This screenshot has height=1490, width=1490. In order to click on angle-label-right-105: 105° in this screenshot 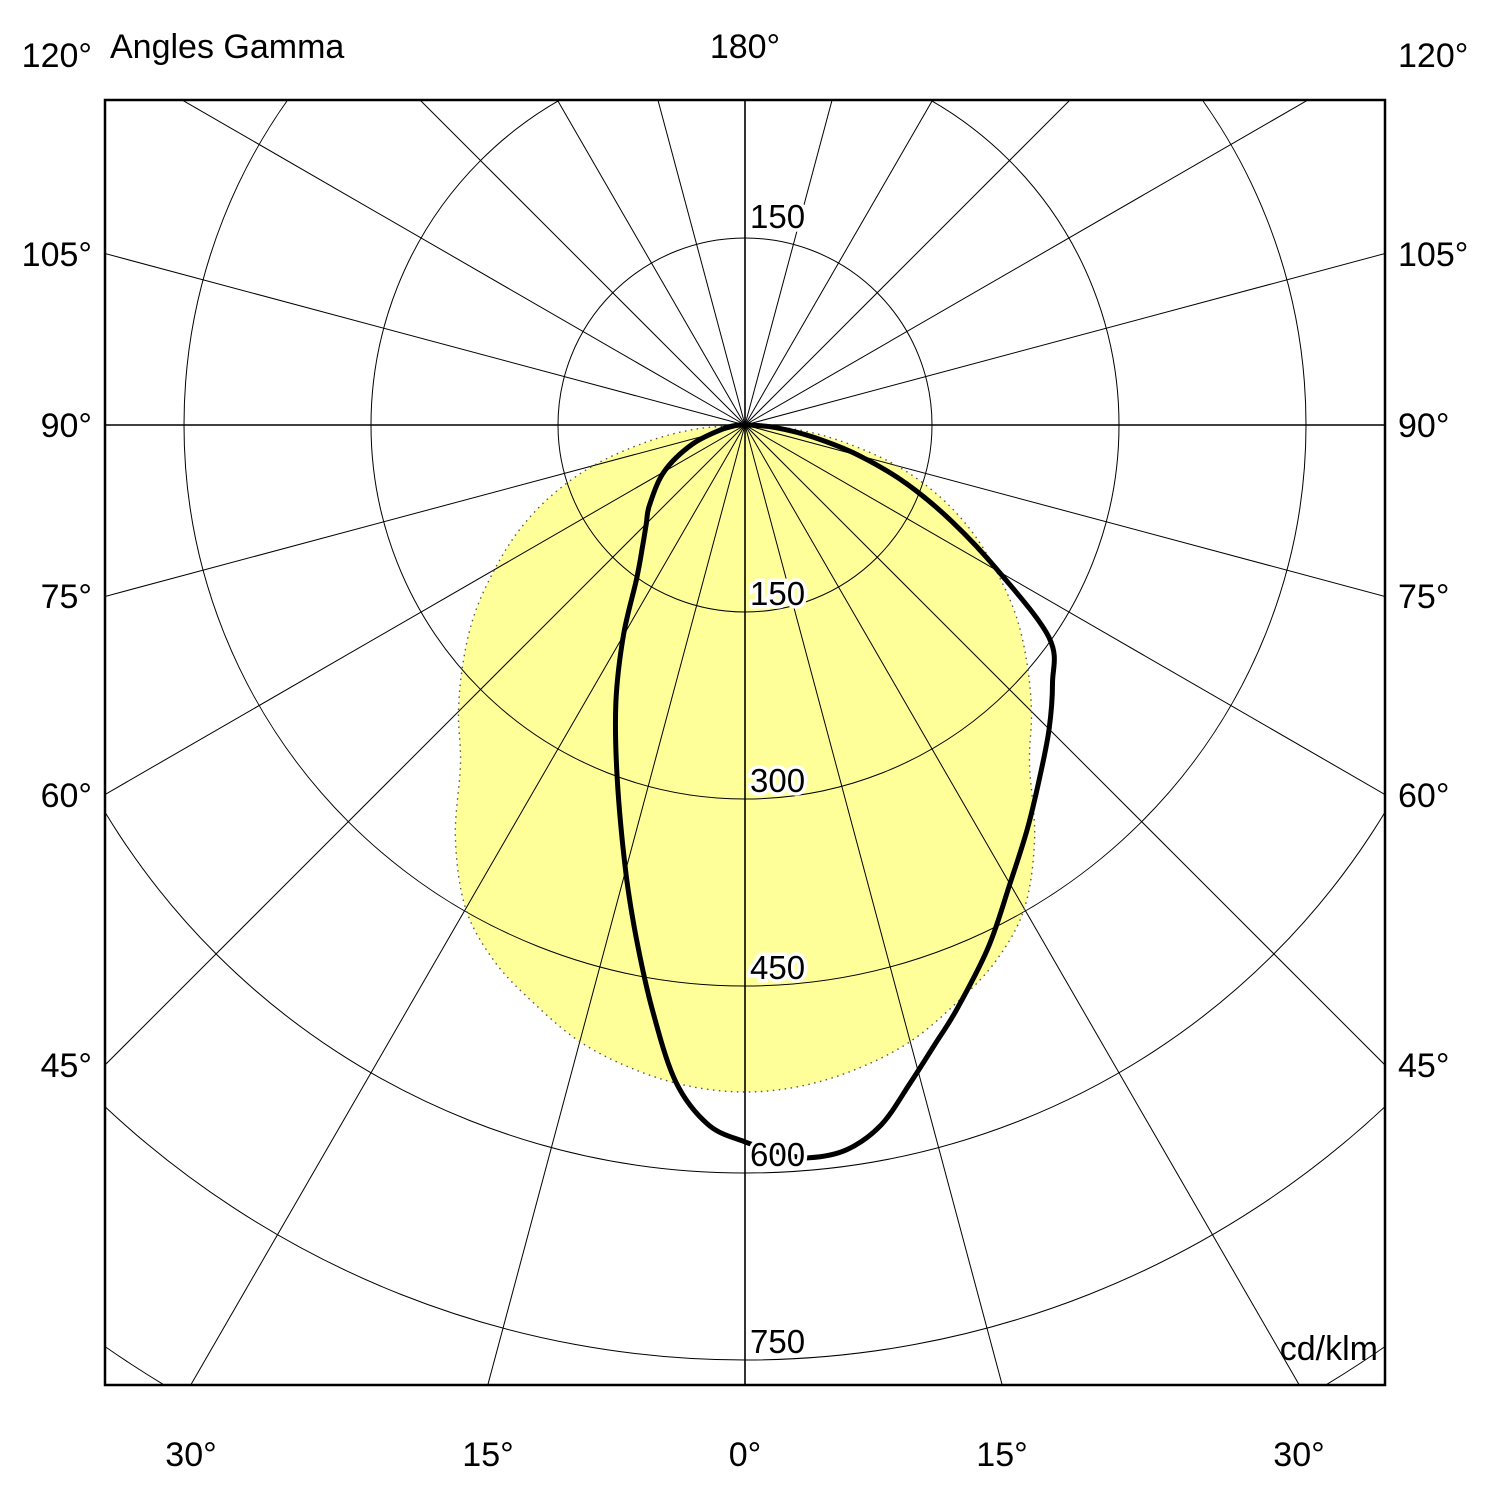, I will do `click(1433, 255)`.